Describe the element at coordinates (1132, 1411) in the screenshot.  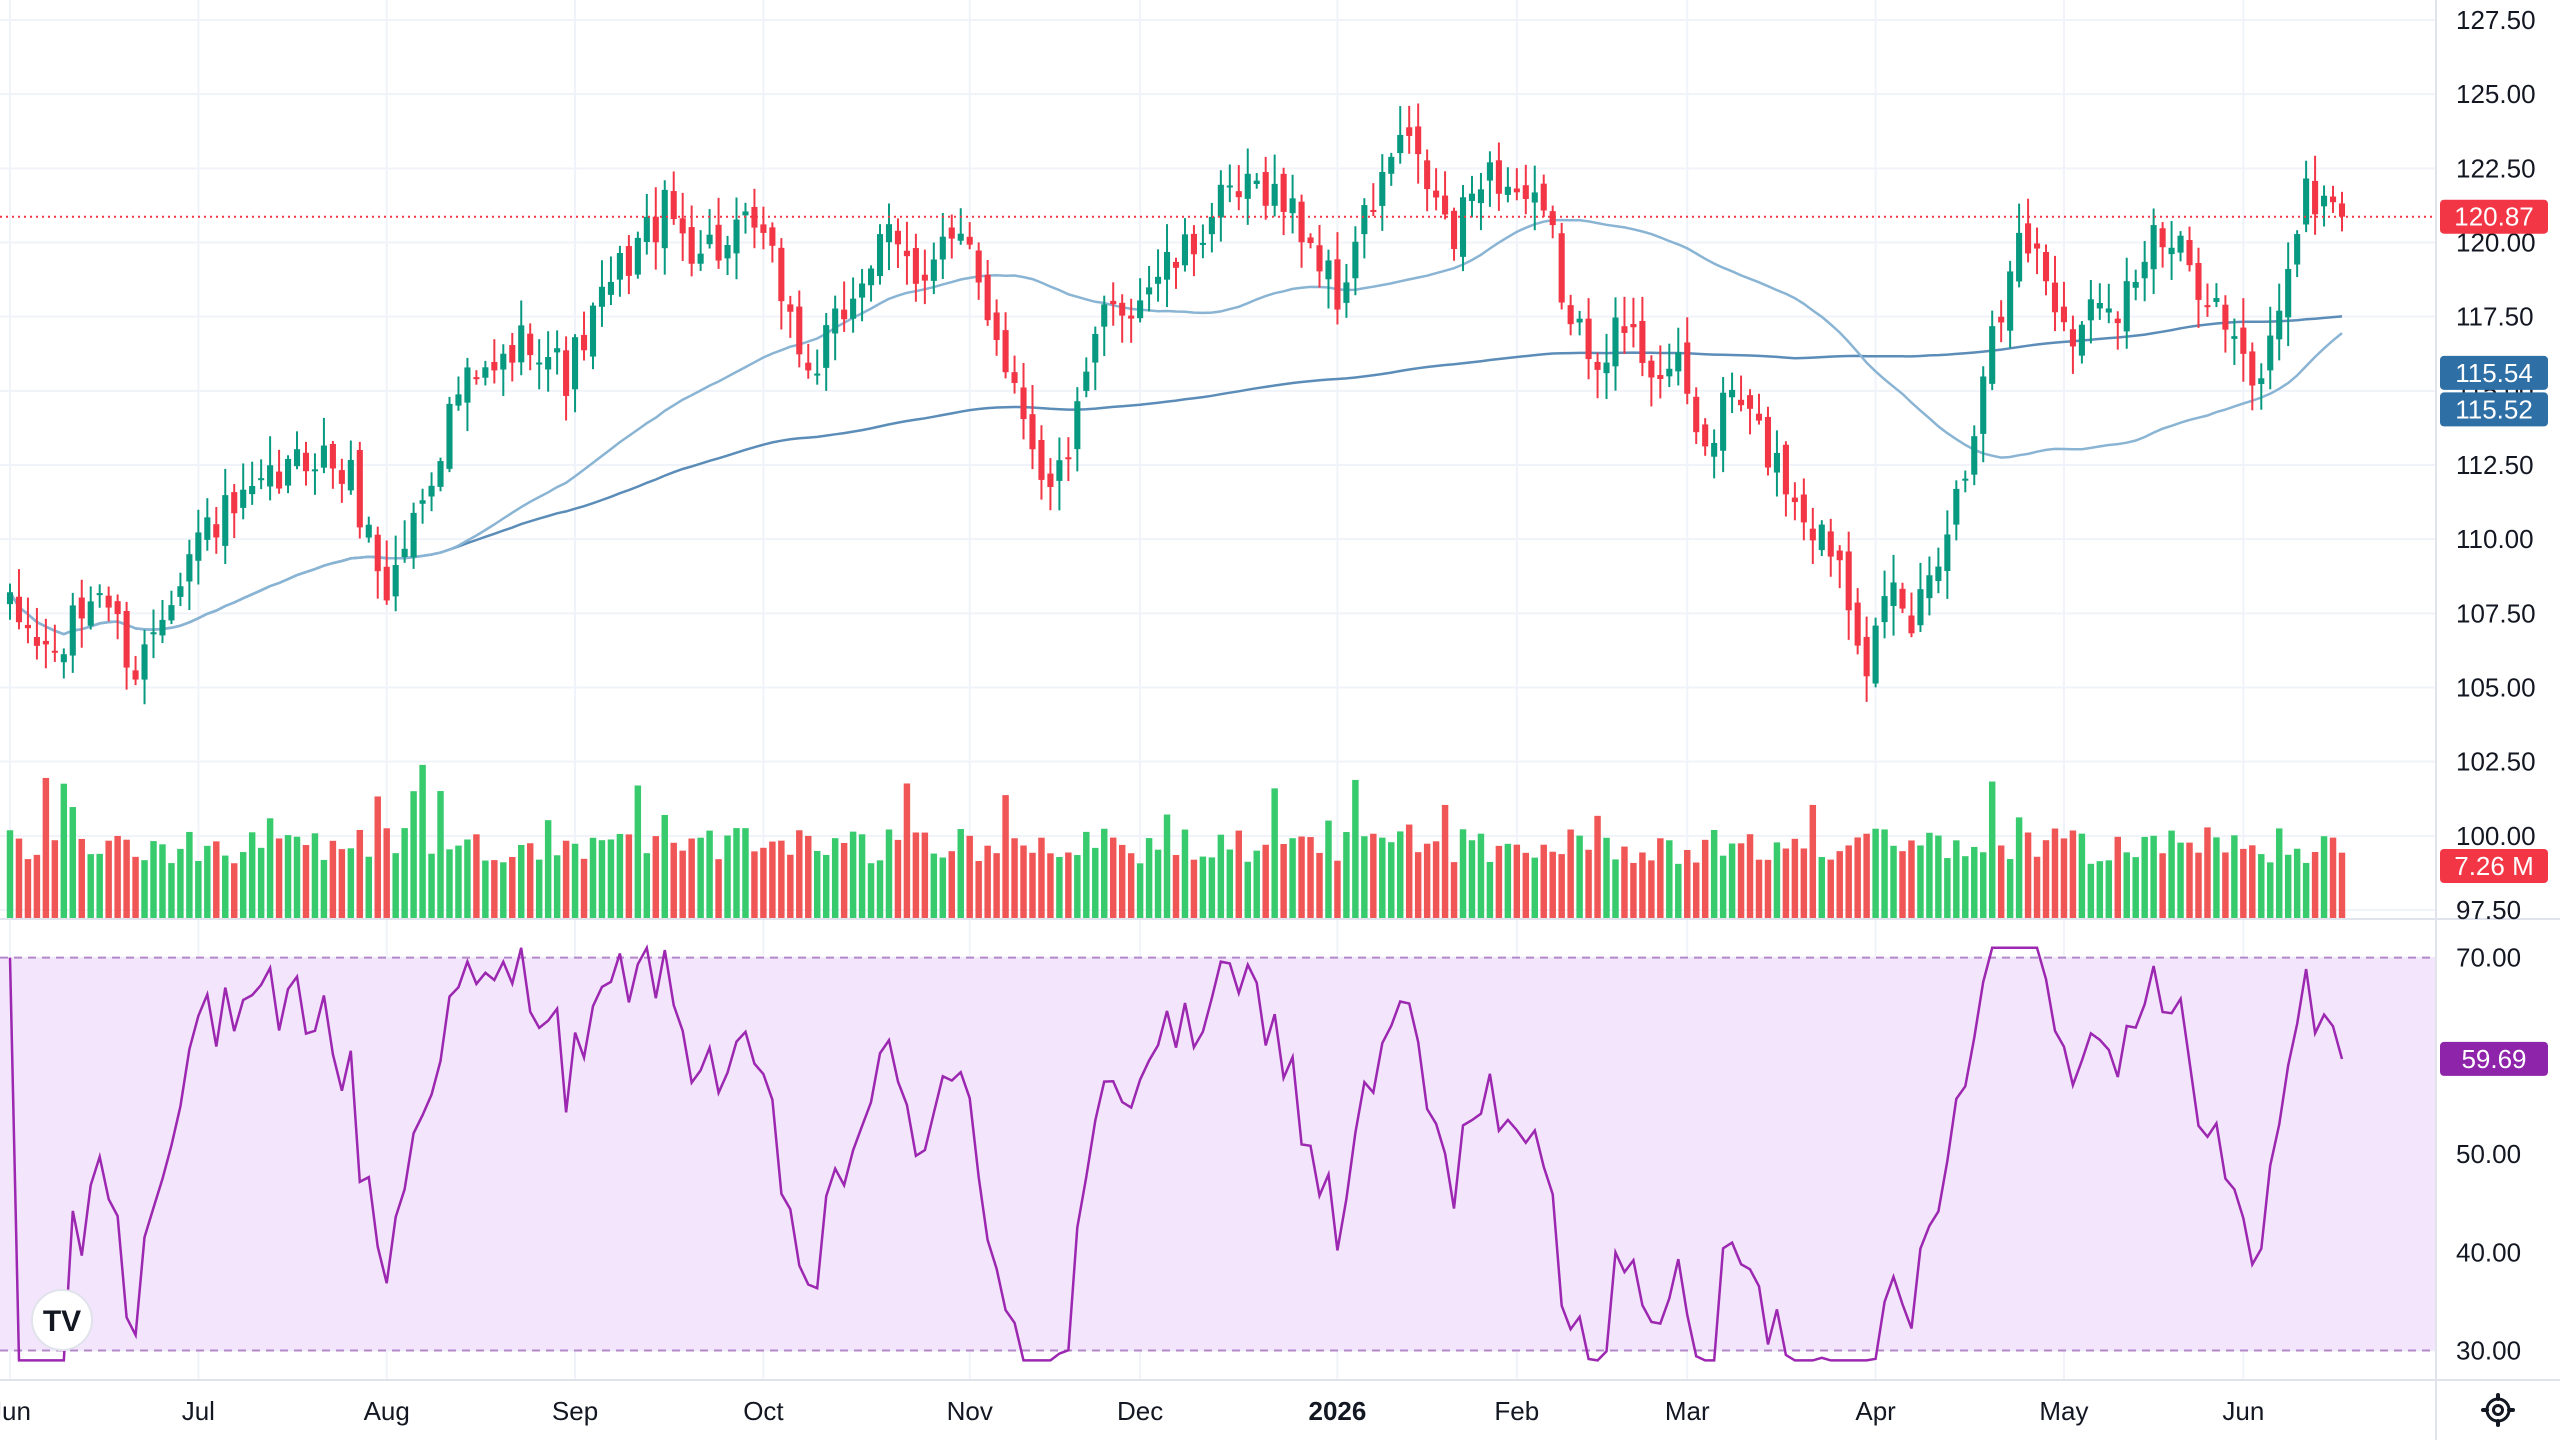
I see `time-axis-ticks: Jun Jul Aug Sep Oct Nov Dec 2026 Feb Mar Apr May Jun` at that location.